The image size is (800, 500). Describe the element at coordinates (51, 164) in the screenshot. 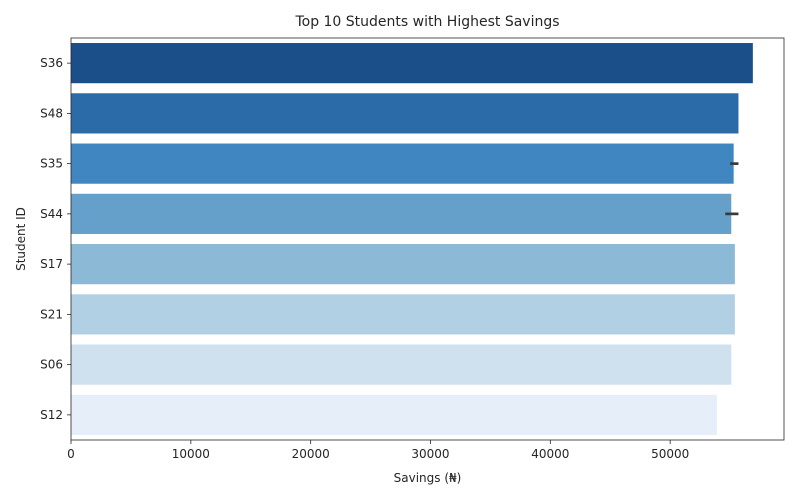

I see `y-tick-label-s35: S35` at that location.